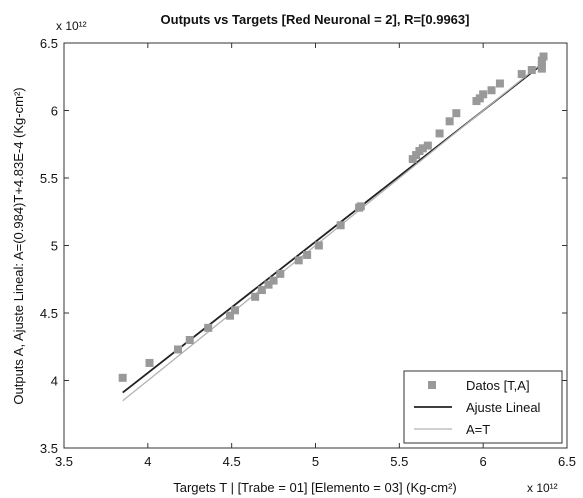 Image resolution: width=583 pixels, height=498 pixels. I want to click on x-tick-label: 5.5, so click(399, 461).